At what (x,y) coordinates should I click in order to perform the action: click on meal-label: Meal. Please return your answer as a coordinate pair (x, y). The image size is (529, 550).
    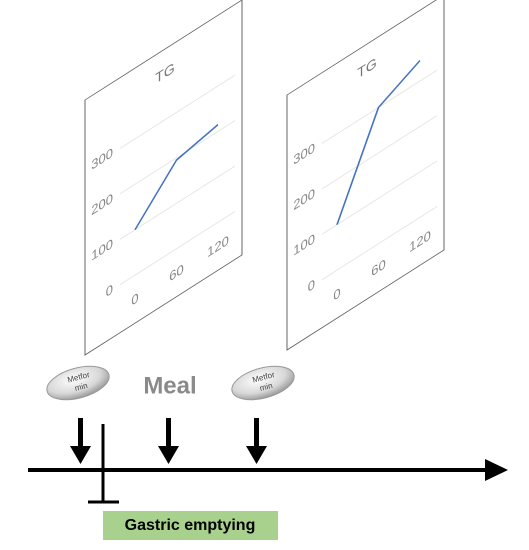
    Looking at the image, I should click on (169, 385).